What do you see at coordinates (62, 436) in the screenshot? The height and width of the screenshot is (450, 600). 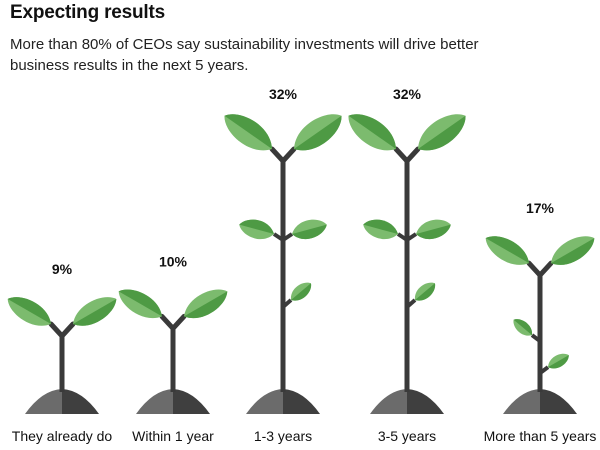 I see `category-label: They already do` at bounding box center [62, 436].